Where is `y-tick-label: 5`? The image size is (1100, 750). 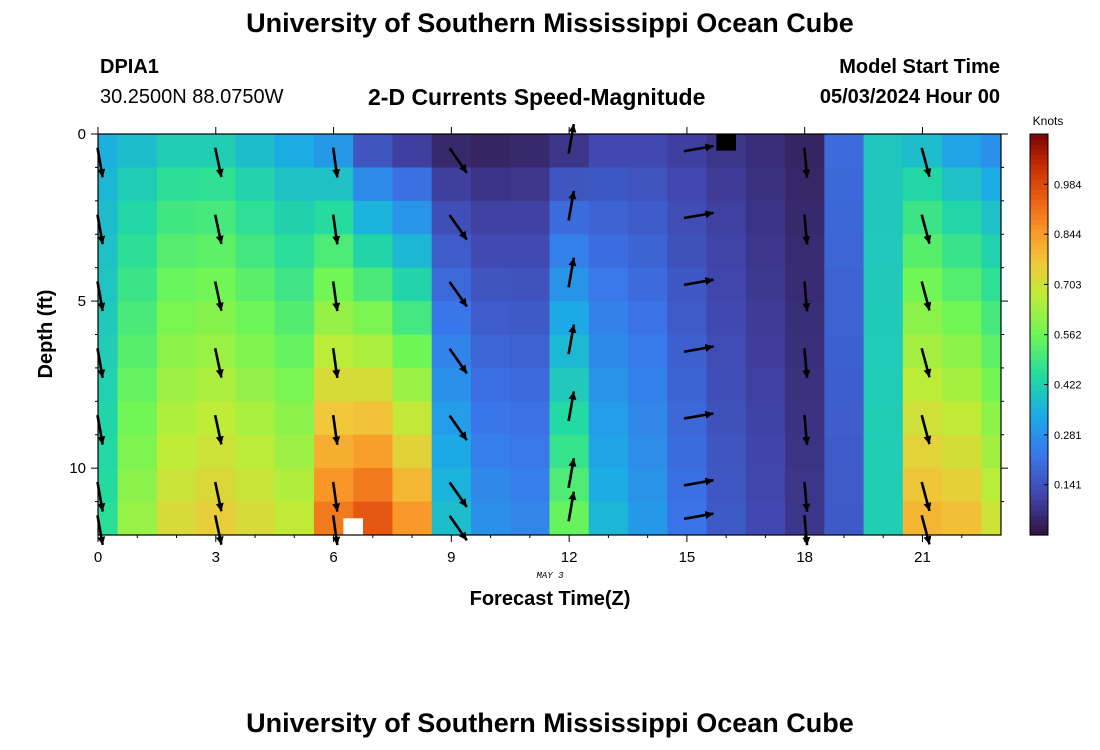
y-tick-label: 5 is located at coordinates (82, 301).